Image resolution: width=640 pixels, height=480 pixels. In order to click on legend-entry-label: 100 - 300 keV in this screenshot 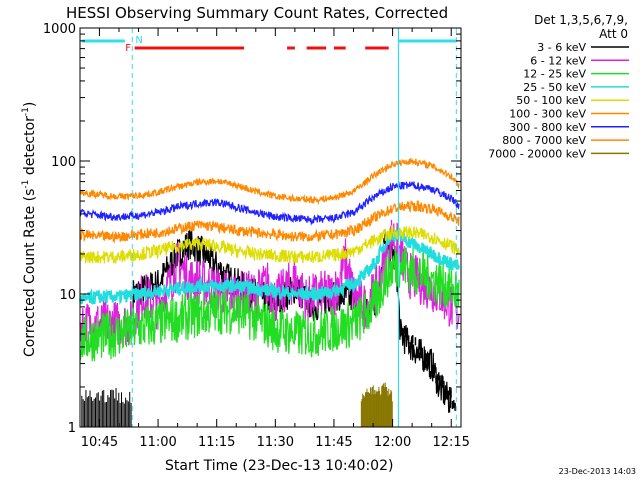, I will do `click(547, 114)`.